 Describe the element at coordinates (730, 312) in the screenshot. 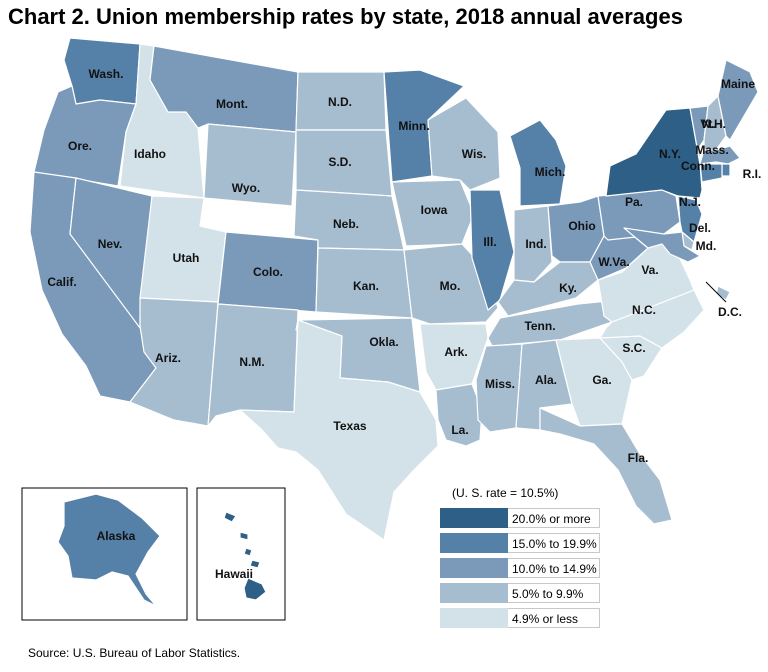

I see `state-label-dc: D.C.` at that location.